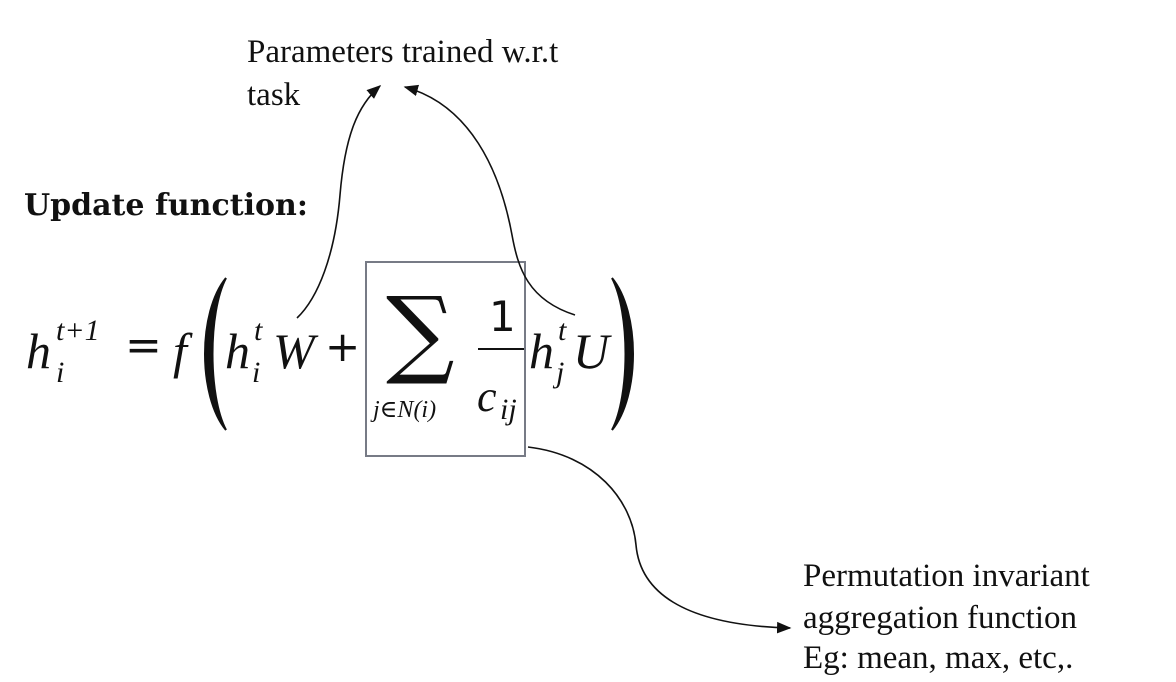 The width and height of the screenshot is (1176, 682). What do you see at coordinates (502, 316) in the screenshot?
I see `eq-fraction-numerator: 1` at bounding box center [502, 316].